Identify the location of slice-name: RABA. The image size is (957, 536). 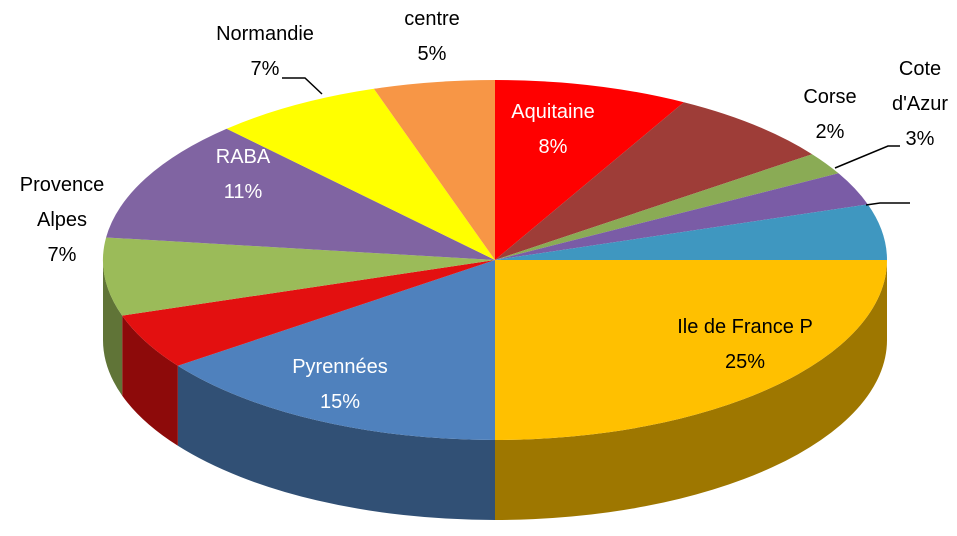
(243, 157).